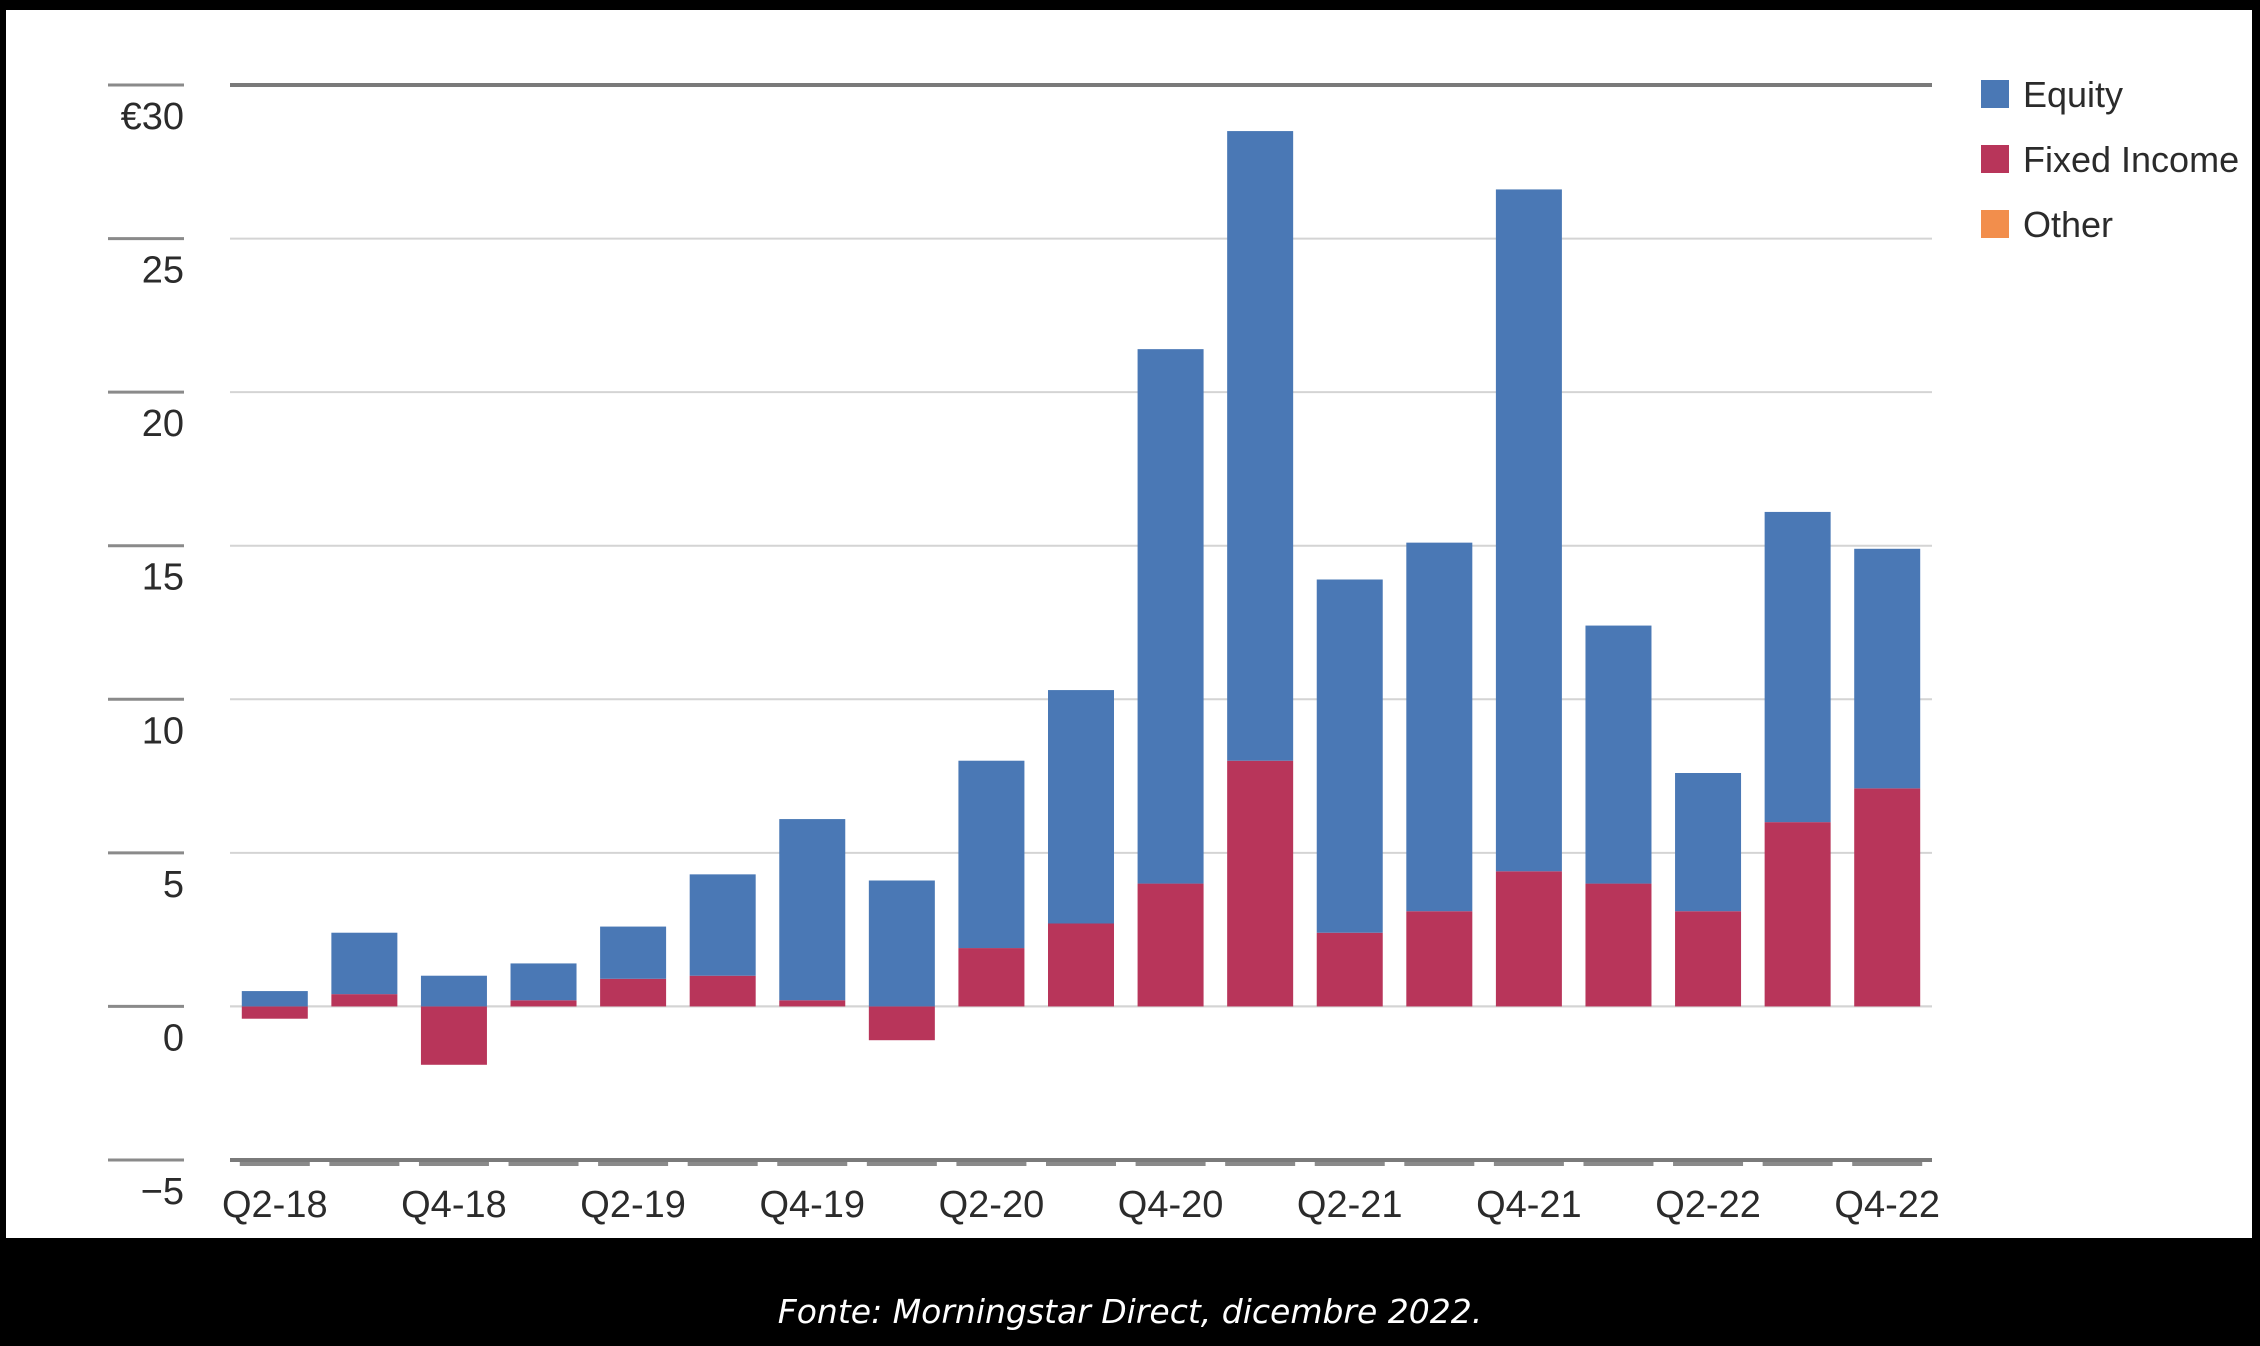  What do you see at coordinates (992, 1205) in the screenshot?
I see `x-tick-label: Q2-20` at bounding box center [992, 1205].